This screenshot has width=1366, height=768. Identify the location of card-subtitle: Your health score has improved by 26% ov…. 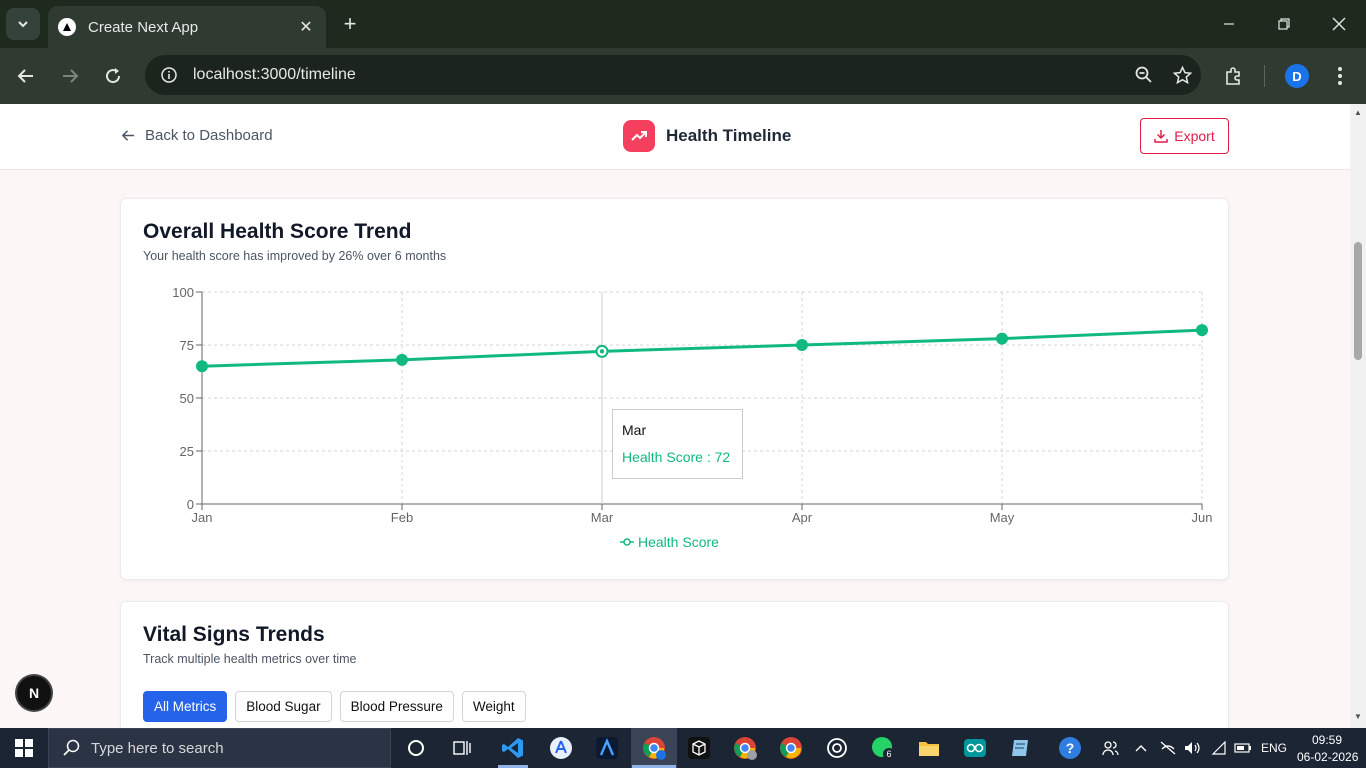
(295, 256).